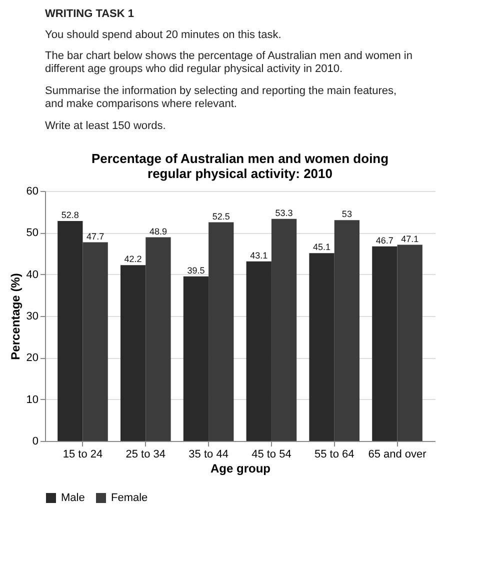 This screenshot has width=497, height=575. Describe the element at coordinates (240, 469) in the screenshot. I see `x-axis-title: Age group` at that location.